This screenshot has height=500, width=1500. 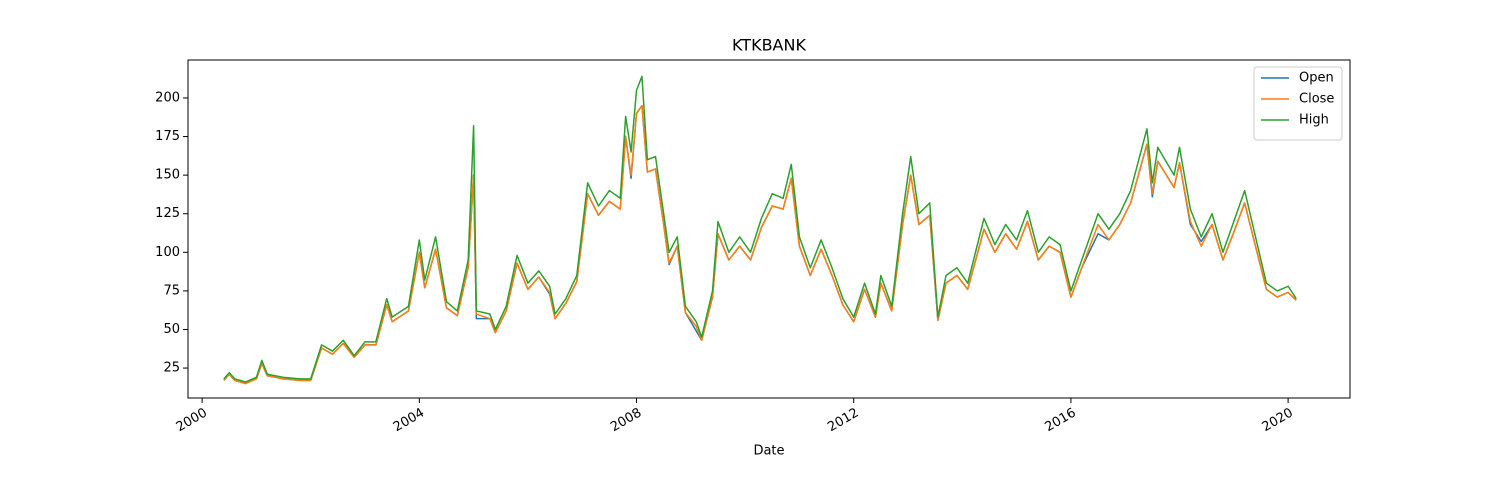 I want to click on y-tick-label: 200, so click(x=167, y=97).